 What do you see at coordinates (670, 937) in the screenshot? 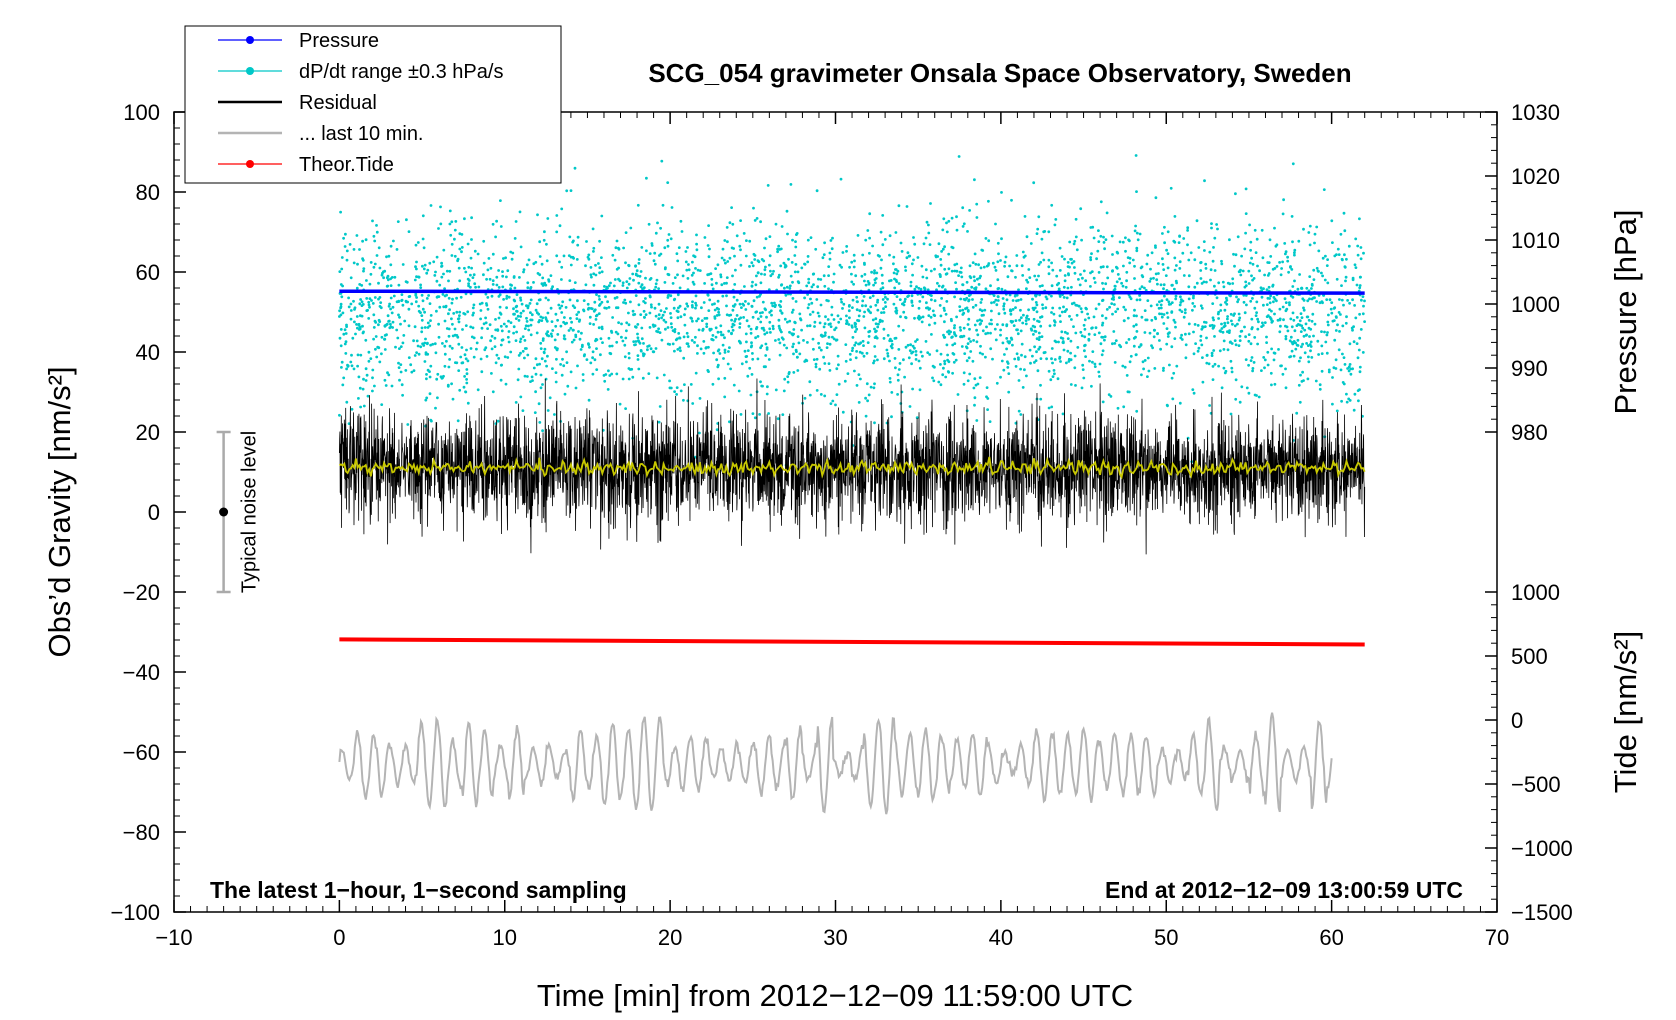
I see `x-tick-label: 20` at bounding box center [670, 937].